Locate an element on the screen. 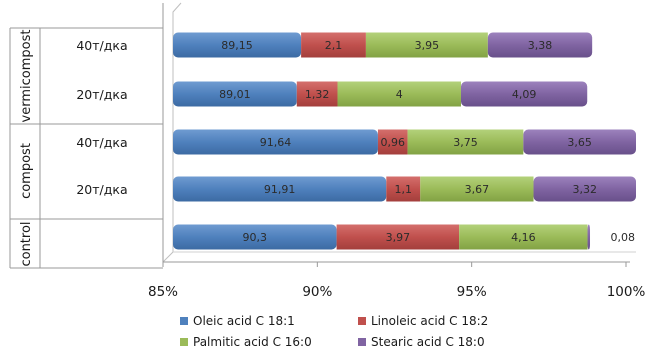  data-label: 4,09 is located at coordinates (524, 94).